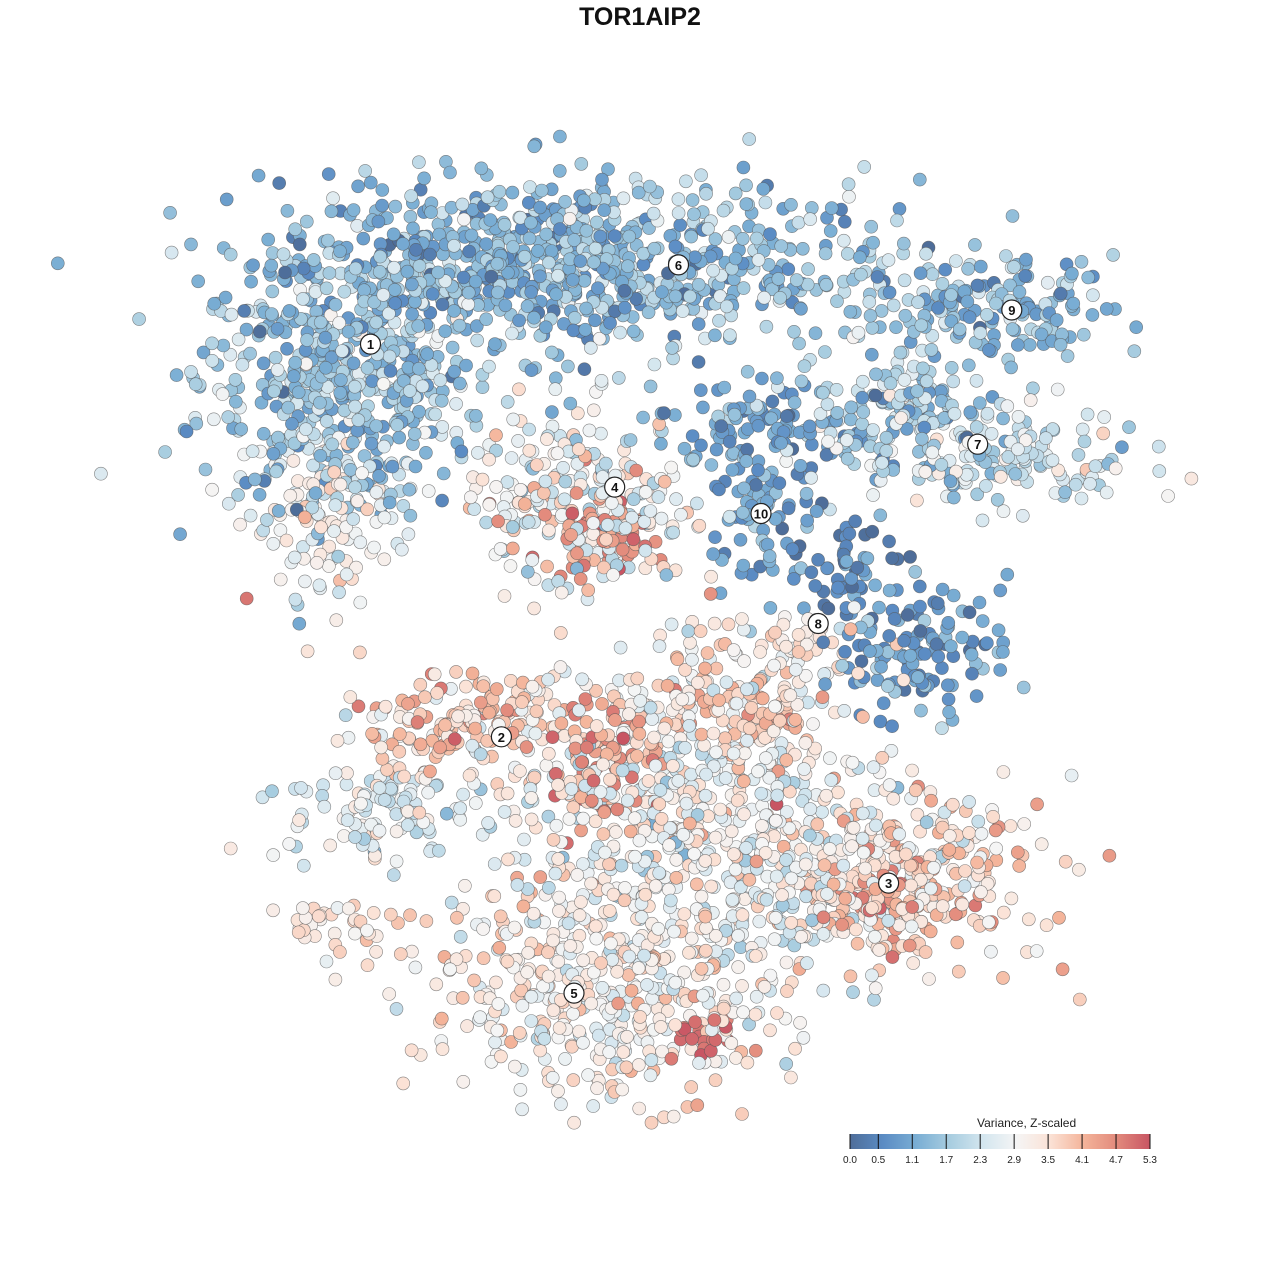 This screenshot has width=1280, height=1280. Describe the element at coordinates (1014, 1160) in the screenshot. I see `legend-tick-label: 2.9` at that location.